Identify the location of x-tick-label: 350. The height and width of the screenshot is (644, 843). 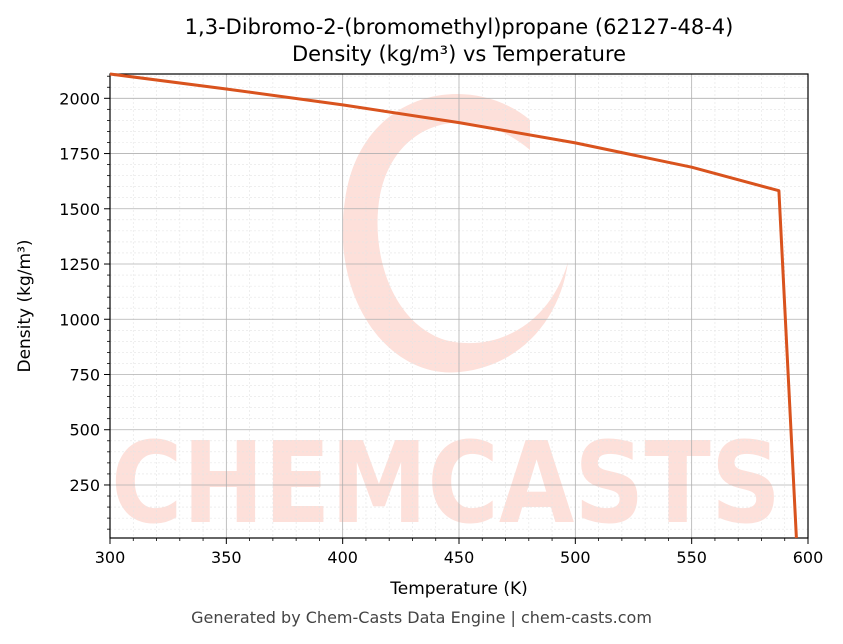
(226, 557).